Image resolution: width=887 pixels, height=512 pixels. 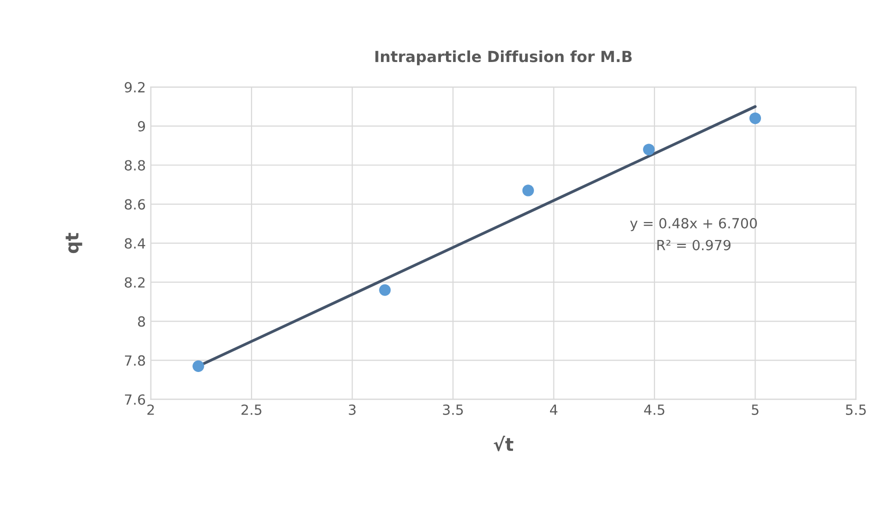 I want to click on y-tick-label: 8.6, so click(x=135, y=204).